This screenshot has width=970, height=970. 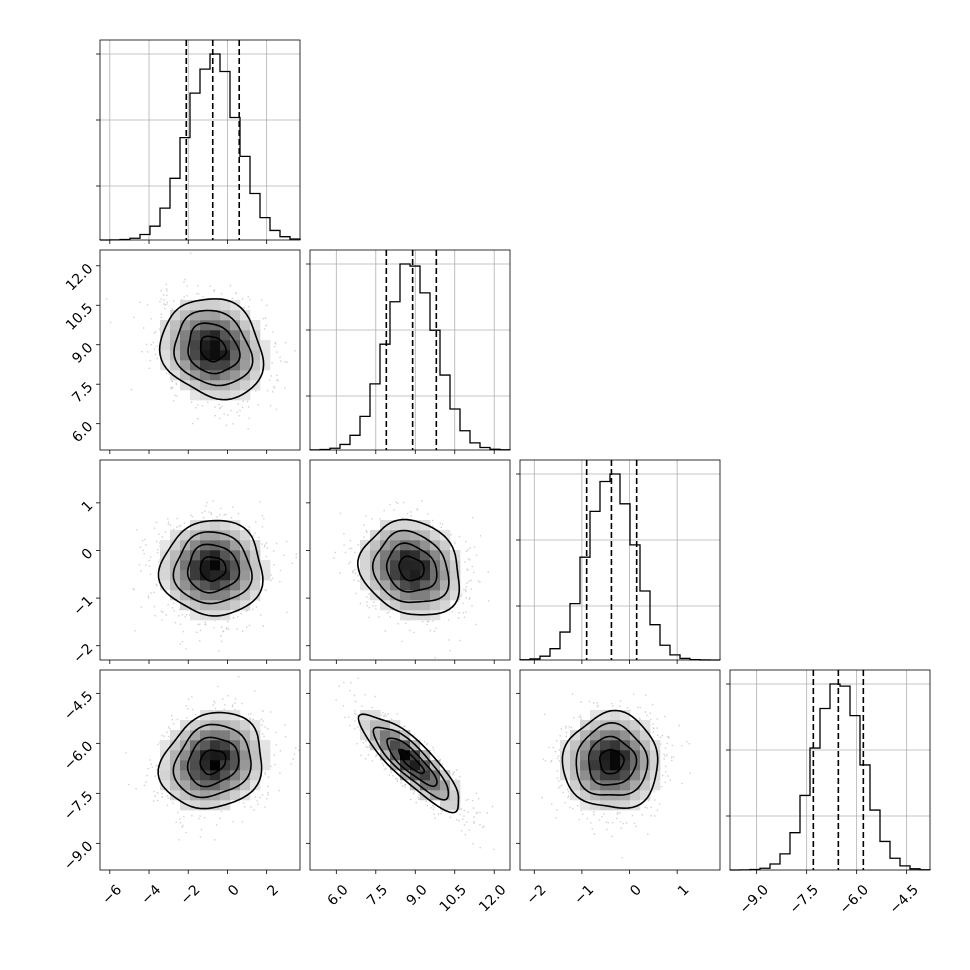 I want to click on x-tick-label: −4, so click(x=151, y=895).